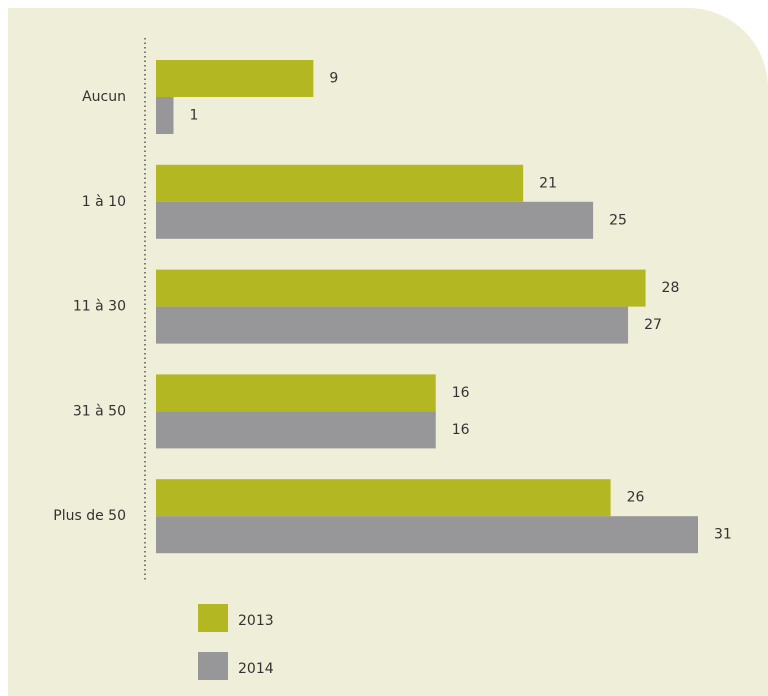 This screenshot has height=696, width=768. Describe the element at coordinates (636, 498) in the screenshot. I see `value-label: 26` at that location.